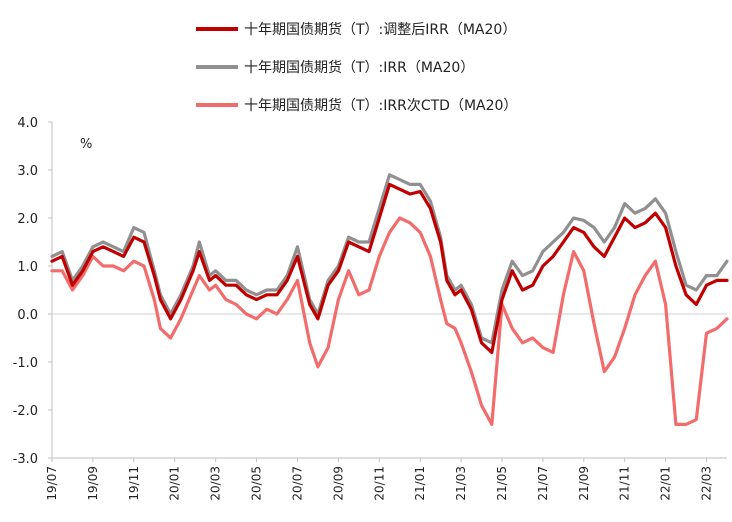  I want to click on x-tick-label: 19/07, so click(52, 483).